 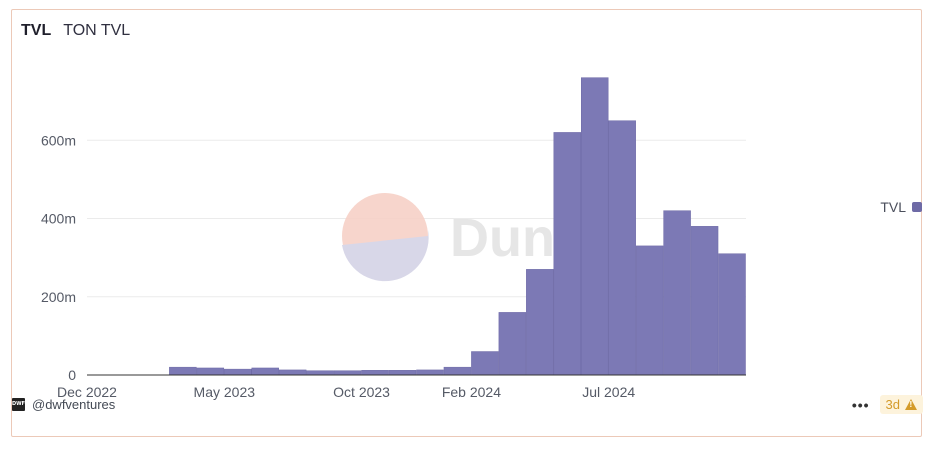 I want to click on chart-header: TVL TON TVL, so click(x=75, y=31).